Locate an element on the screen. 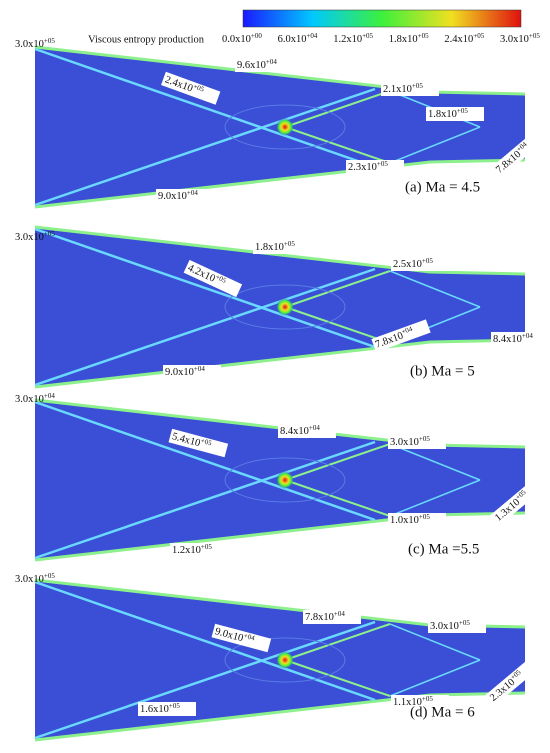 This screenshot has width=550, height=753. panel-caption: (a) Ma = 4.5 is located at coordinates (442, 187).